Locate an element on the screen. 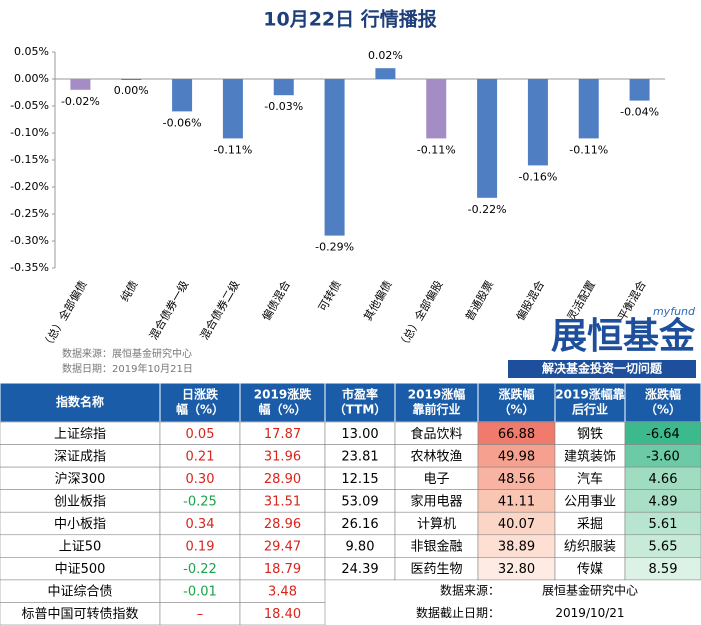 The image size is (701, 625). cell-text: – is located at coordinates (200, 614).